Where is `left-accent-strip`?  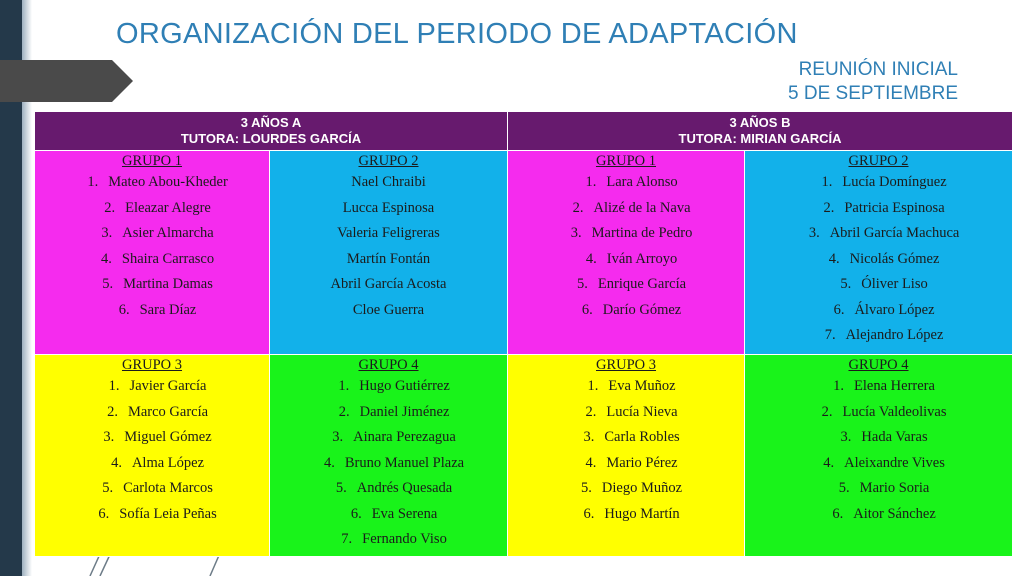 left-accent-strip is located at coordinates (11, 288).